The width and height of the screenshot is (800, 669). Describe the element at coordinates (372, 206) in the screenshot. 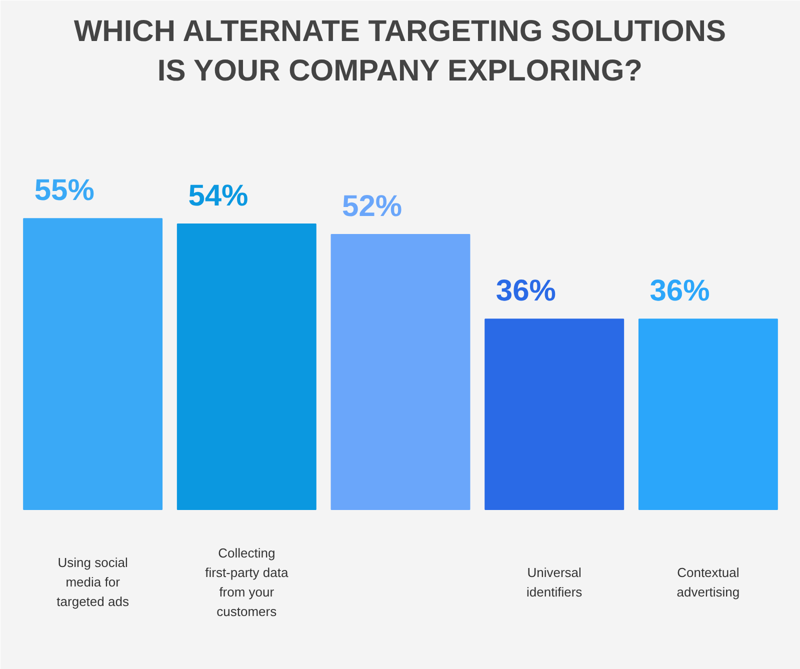

I see `data-label: 52%` at that location.